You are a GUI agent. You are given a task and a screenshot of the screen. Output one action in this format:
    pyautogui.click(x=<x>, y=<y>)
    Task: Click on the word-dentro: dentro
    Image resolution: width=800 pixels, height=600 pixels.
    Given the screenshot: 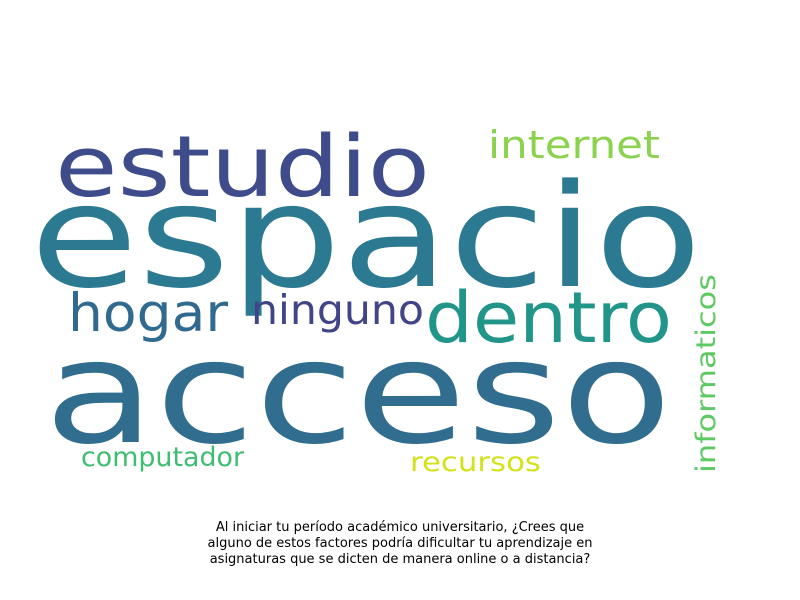 What is the action you would take?
    pyautogui.click(x=548, y=318)
    